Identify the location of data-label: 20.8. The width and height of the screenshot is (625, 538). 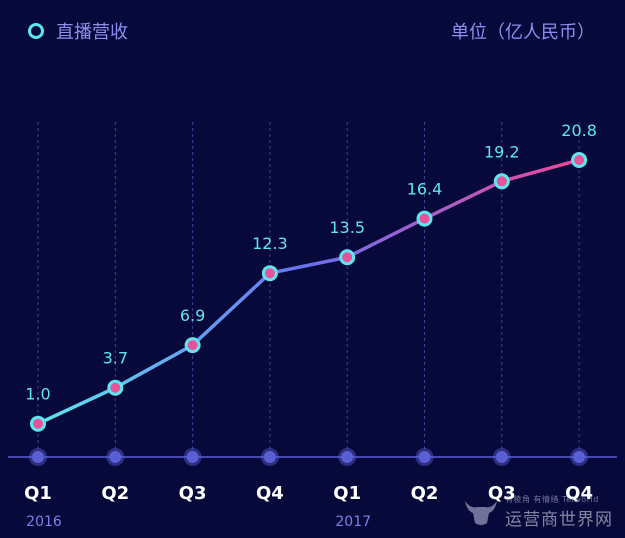
(579, 130).